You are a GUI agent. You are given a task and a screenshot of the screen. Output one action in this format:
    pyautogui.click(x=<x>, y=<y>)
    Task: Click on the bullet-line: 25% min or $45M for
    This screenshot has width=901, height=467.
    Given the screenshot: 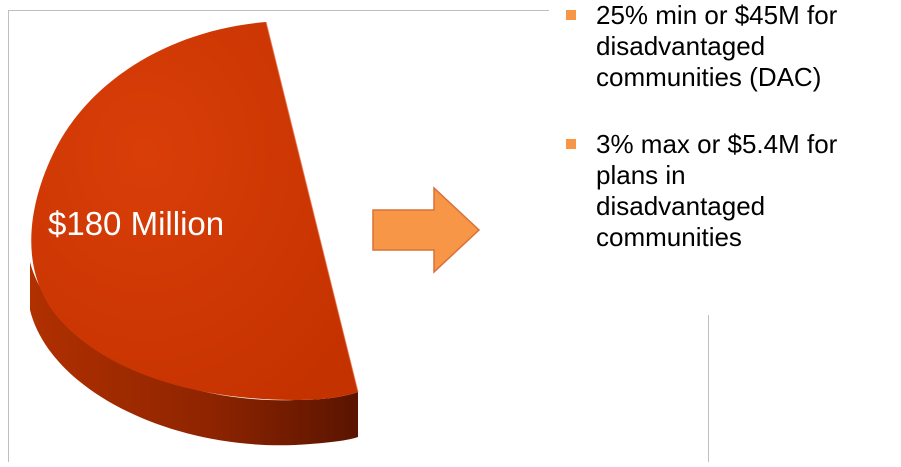 What is the action you would take?
    pyautogui.click(x=717, y=15)
    